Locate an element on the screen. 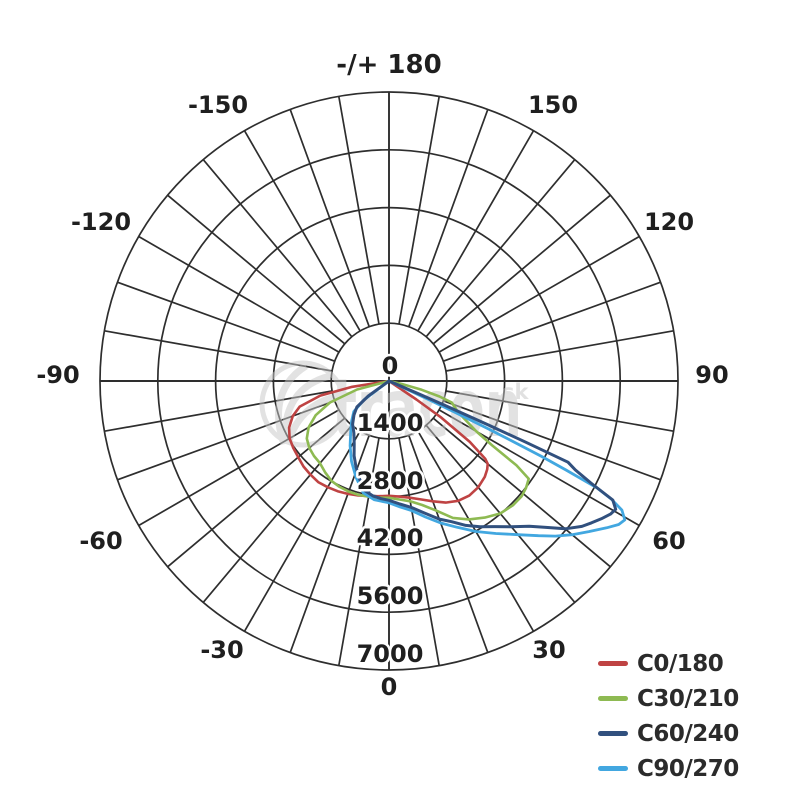 The image size is (800, 800). legend-item: C90/270 is located at coordinates (668, 768).